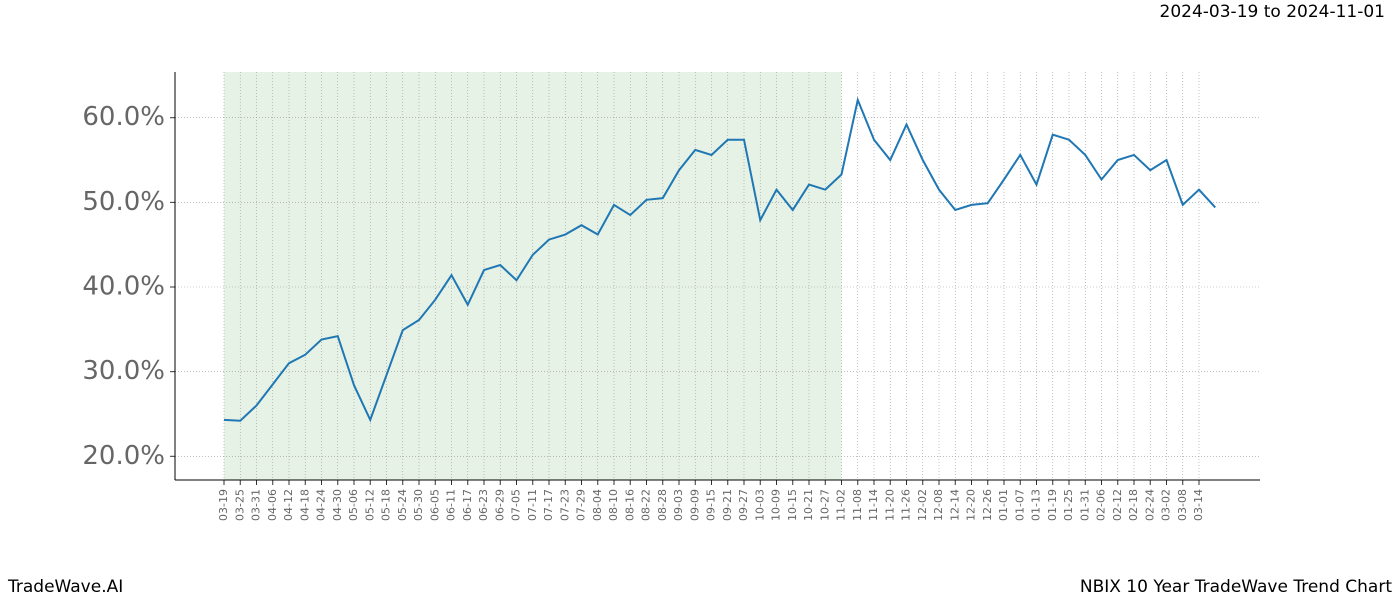 The image size is (1400, 600). Describe the element at coordinates (857, 505) in the screenshot. I see `x-tick-label: 11-08` at that location.